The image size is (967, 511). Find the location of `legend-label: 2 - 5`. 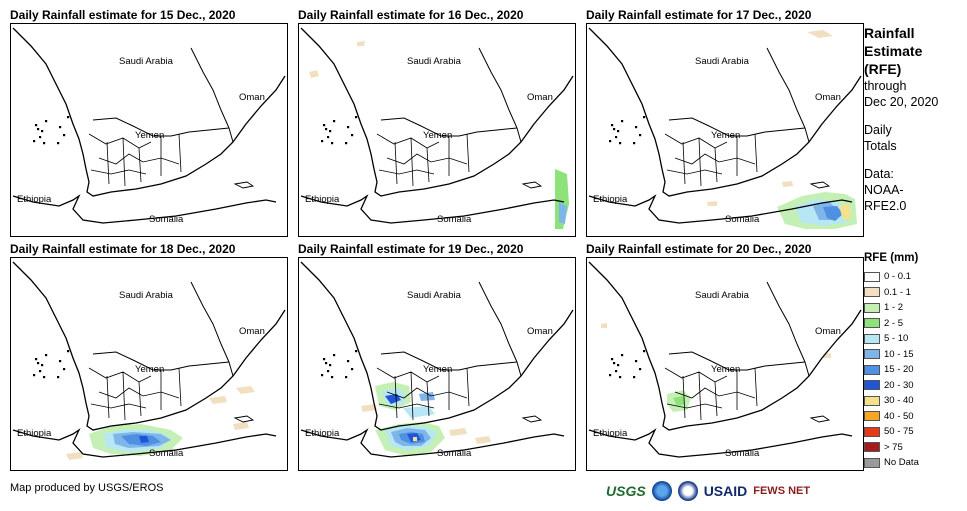

legend-label: 2 - 5 is located at coordinates (894, 323).